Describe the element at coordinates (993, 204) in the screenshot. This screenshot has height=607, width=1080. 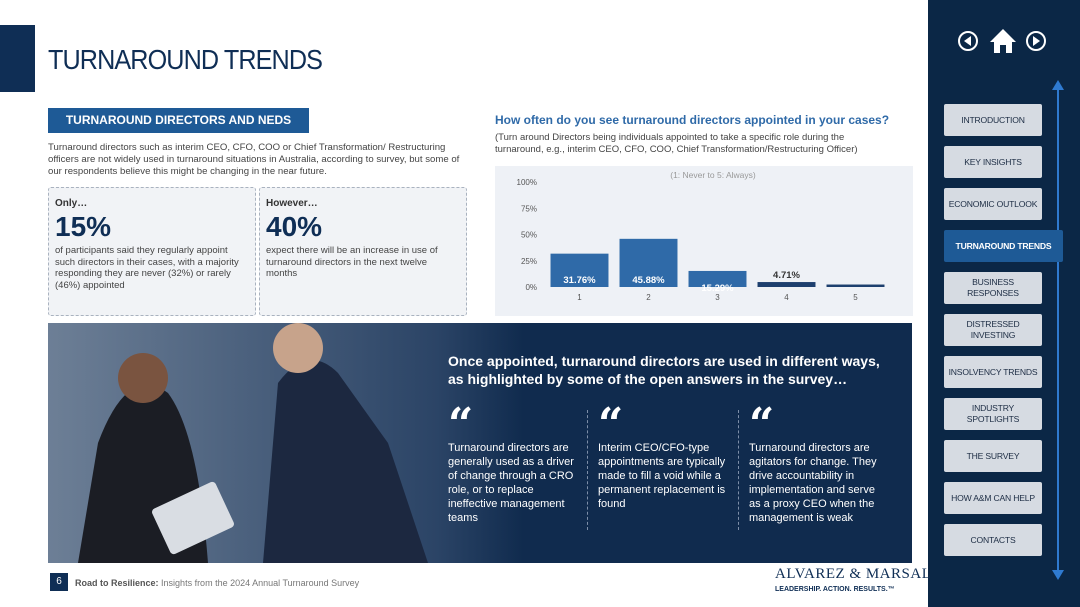
I see `nav-button: ECONOMIC OUTLOOK` at that location.